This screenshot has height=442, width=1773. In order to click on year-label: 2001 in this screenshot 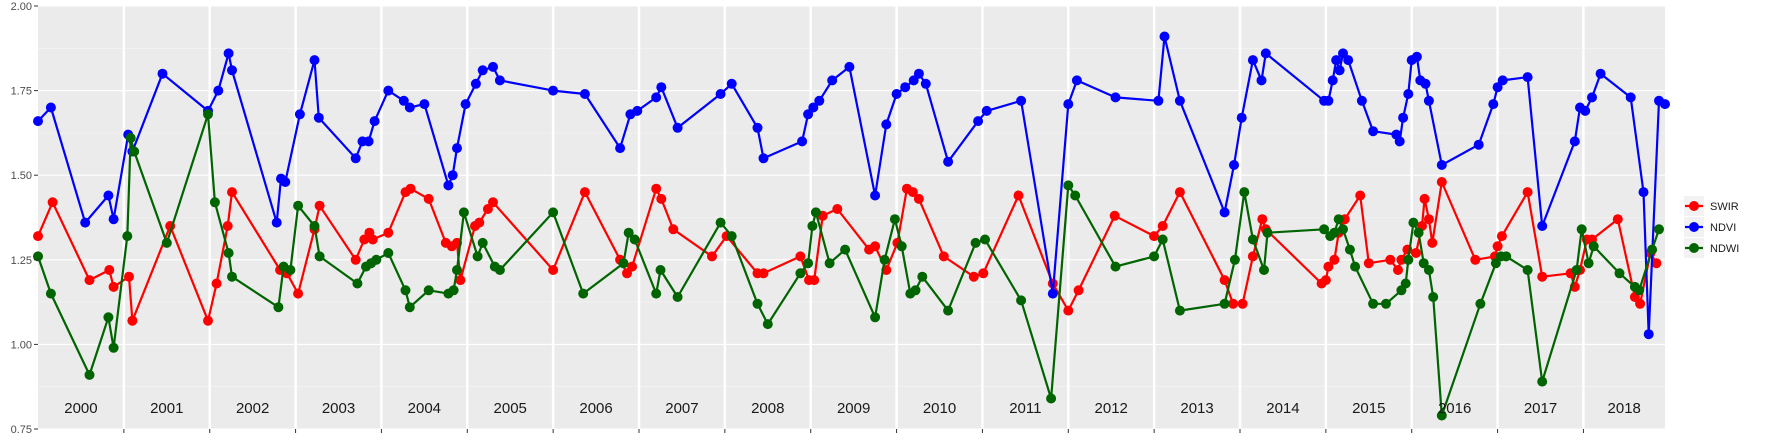, I will do `click(166, 408)`.